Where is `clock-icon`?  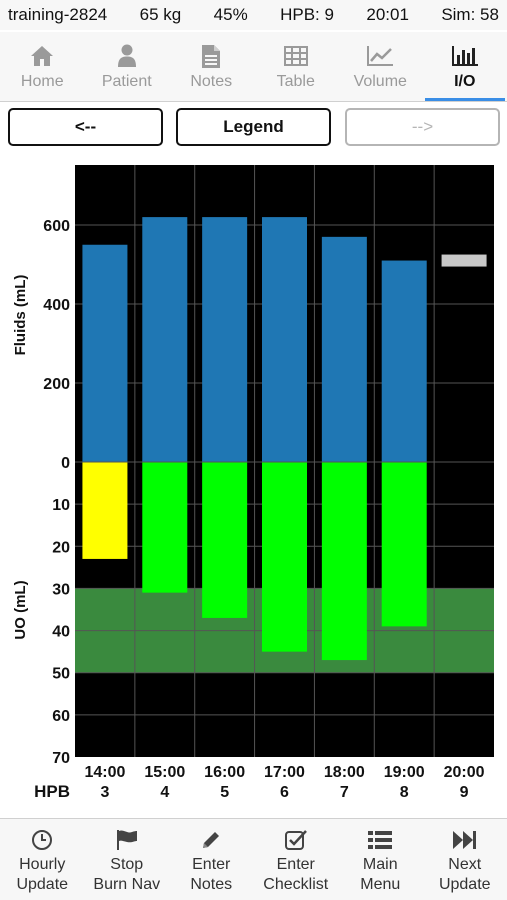 clock-icon is located at coordinates (42, 840).